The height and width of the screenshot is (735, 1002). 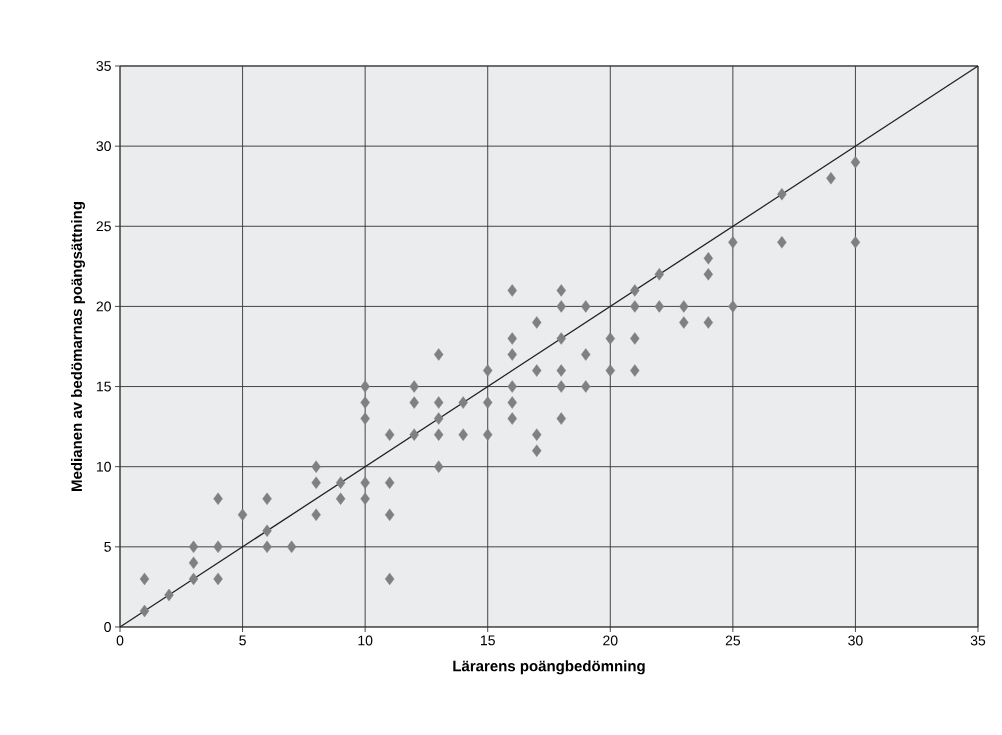 I want to click on y-tick-label: 10, so click(x=103, y=466).